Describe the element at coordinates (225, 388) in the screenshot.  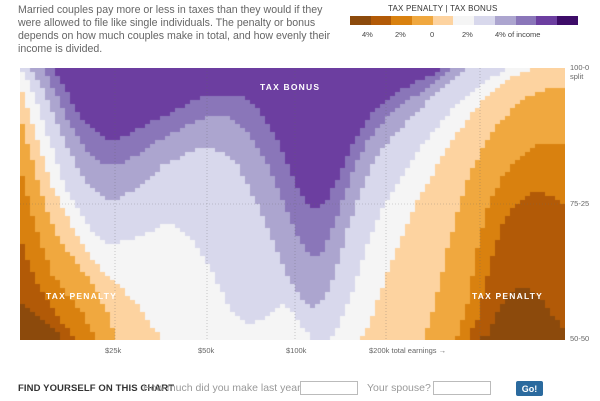
I see `income-question-label: How much did you make last year?` at that location.